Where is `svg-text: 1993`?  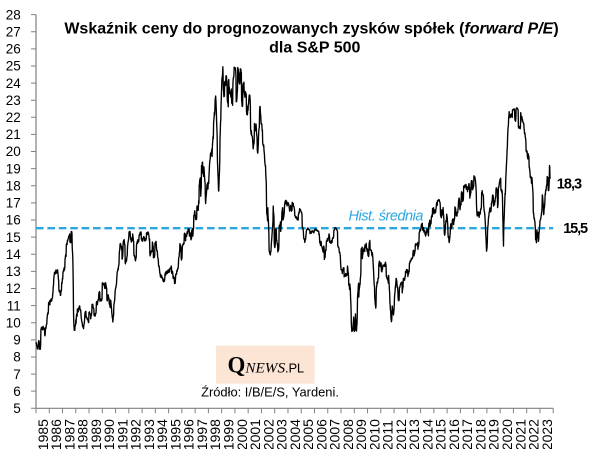 svg-text: 1993 is located at coordinates (149, 434).